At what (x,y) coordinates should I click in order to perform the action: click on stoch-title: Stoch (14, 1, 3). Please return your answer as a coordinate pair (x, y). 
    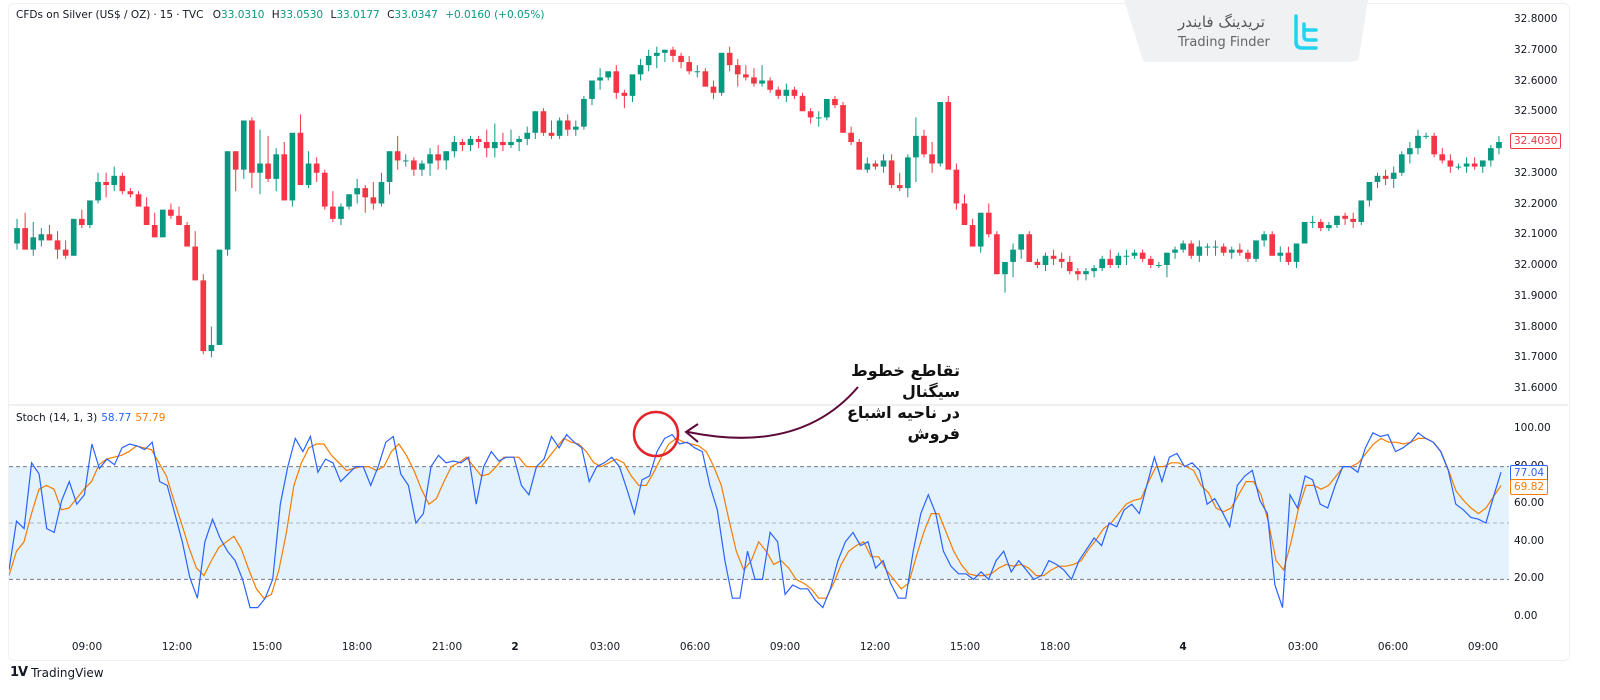
    Looking at the image, I should click on (57, 418).